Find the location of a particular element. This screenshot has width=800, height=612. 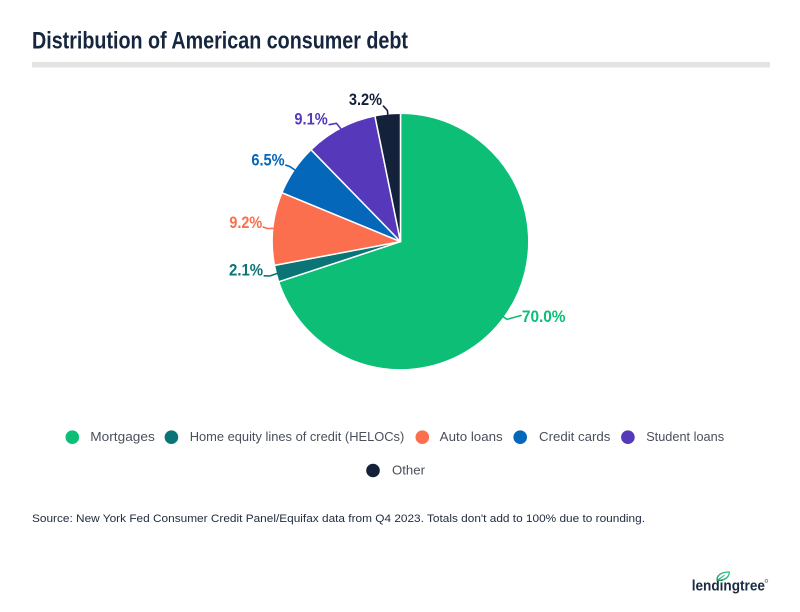

svg-text:Distribution of American consu: Distribution of American consumer debt is located at coordinates (220, 41).